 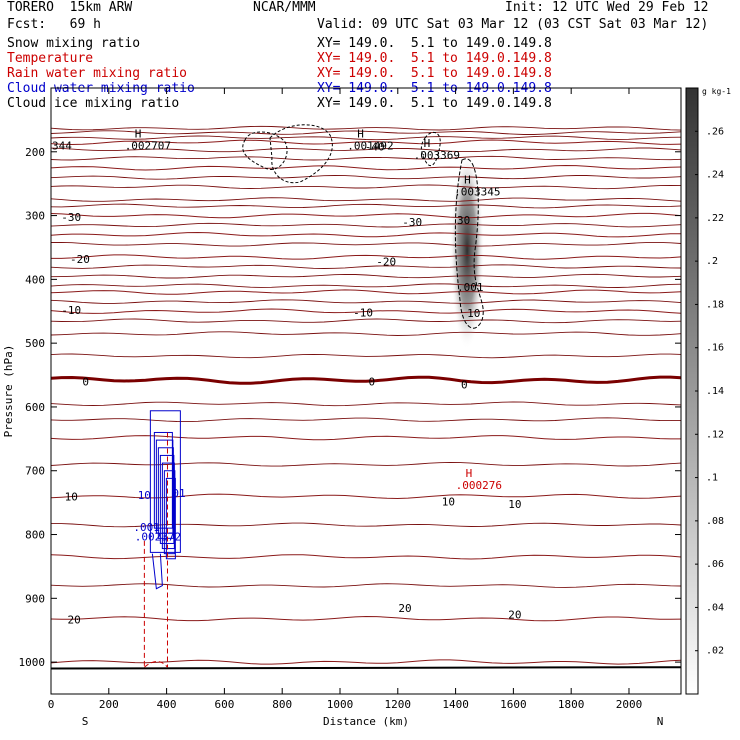 I want to click on cloud-water-label: .001, so click(x=146, y=527).